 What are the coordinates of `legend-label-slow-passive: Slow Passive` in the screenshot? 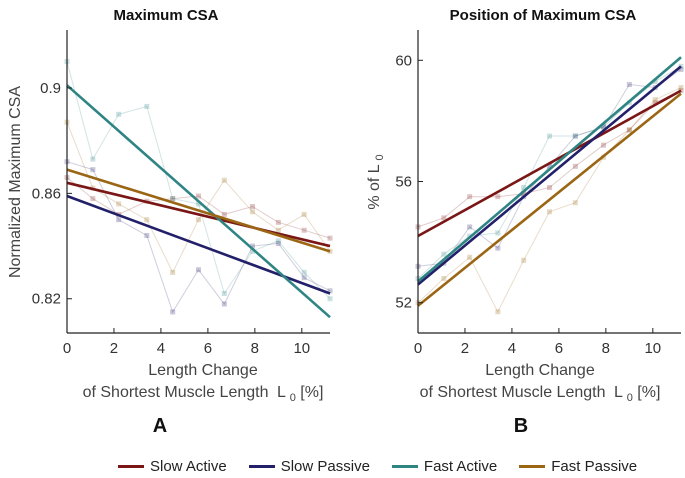 It's located at (325, 466).